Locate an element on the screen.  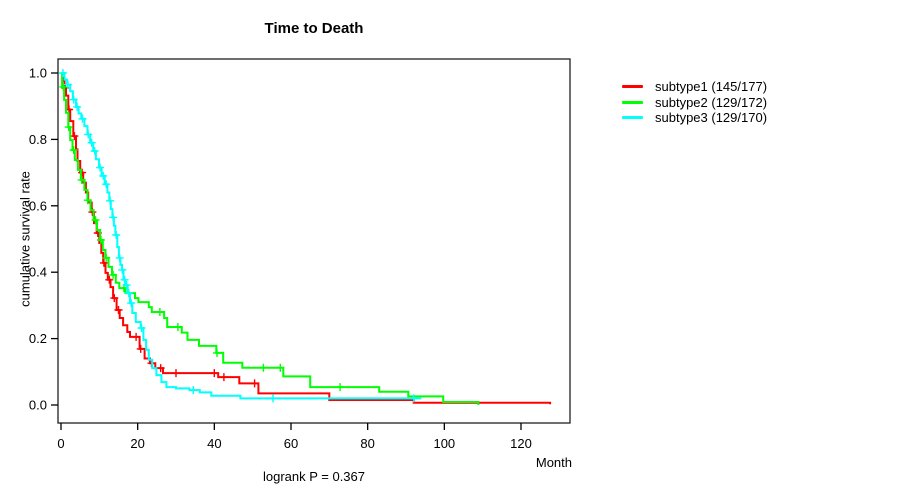
legend-label: subtype3 (129/170) is located at coordinates (711, 118).